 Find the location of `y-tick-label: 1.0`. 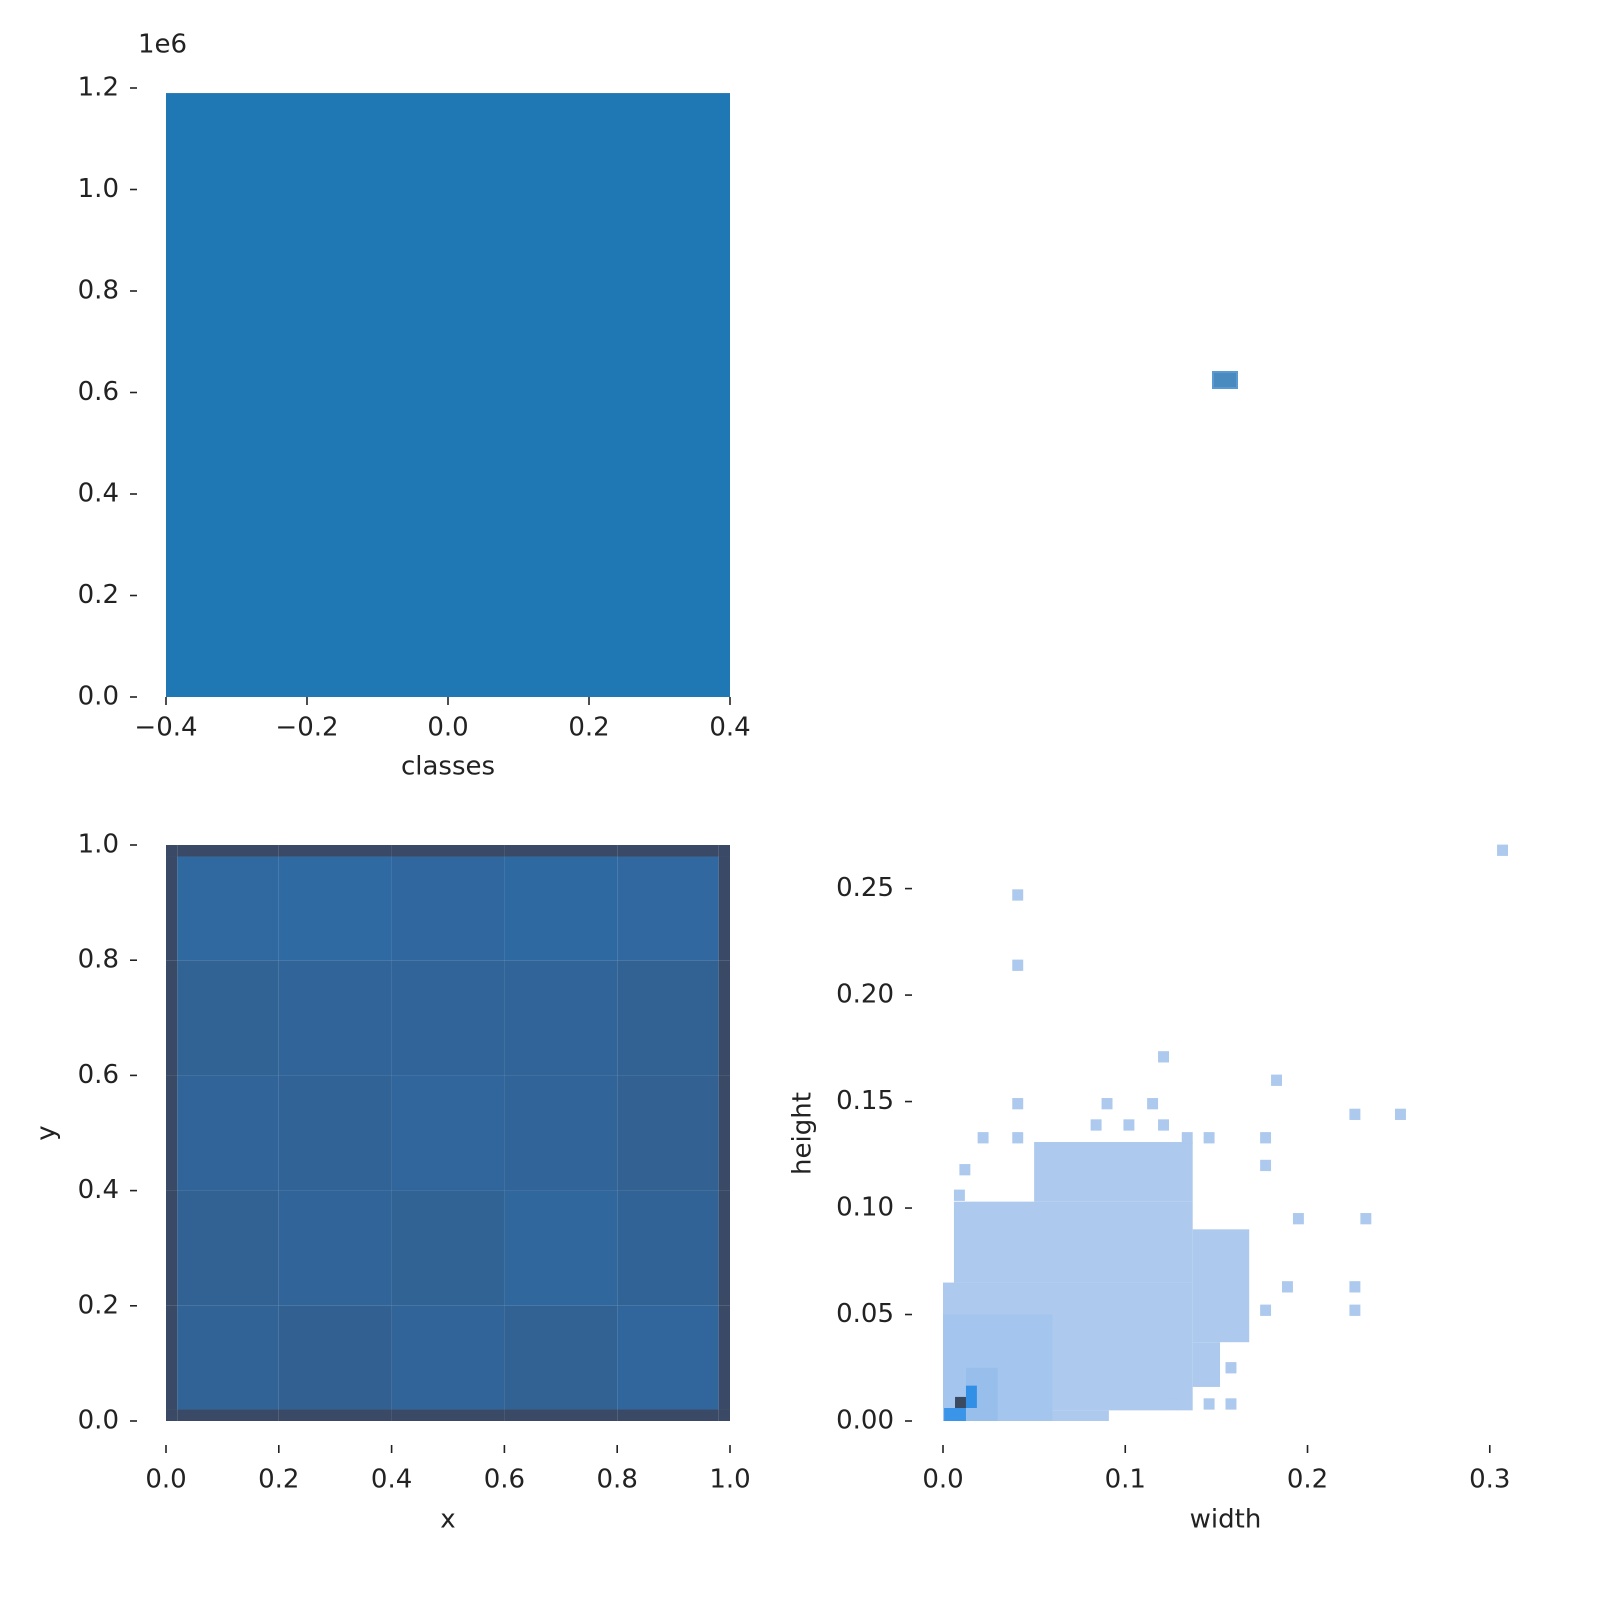

y-tick-label: 1.0 is located at coordinates (98, 845).